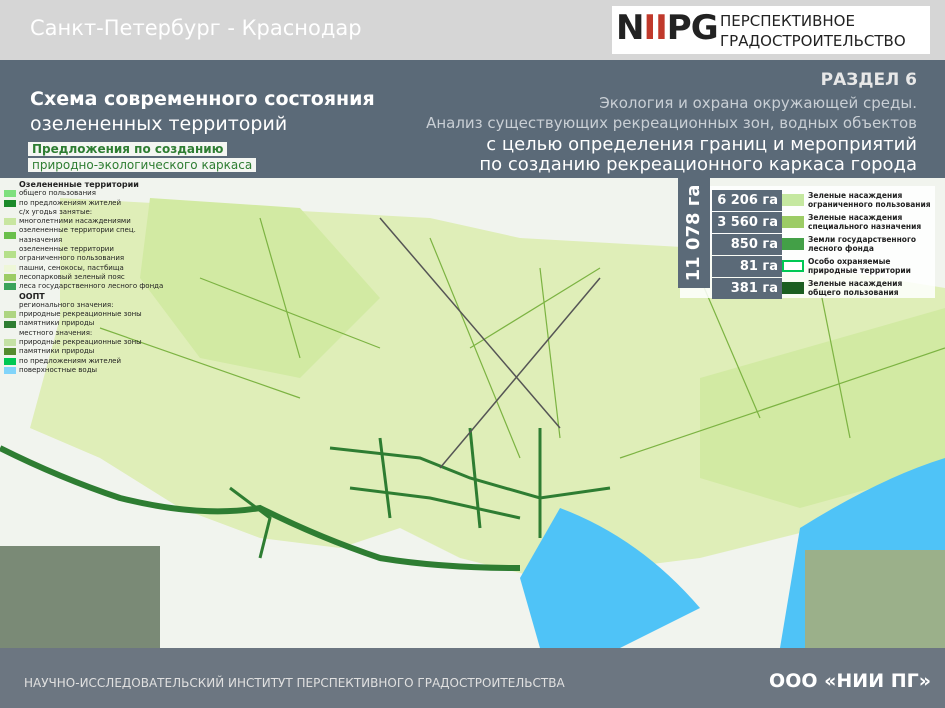  I want to click on legend-row: общего пользования, so click(85, 193).